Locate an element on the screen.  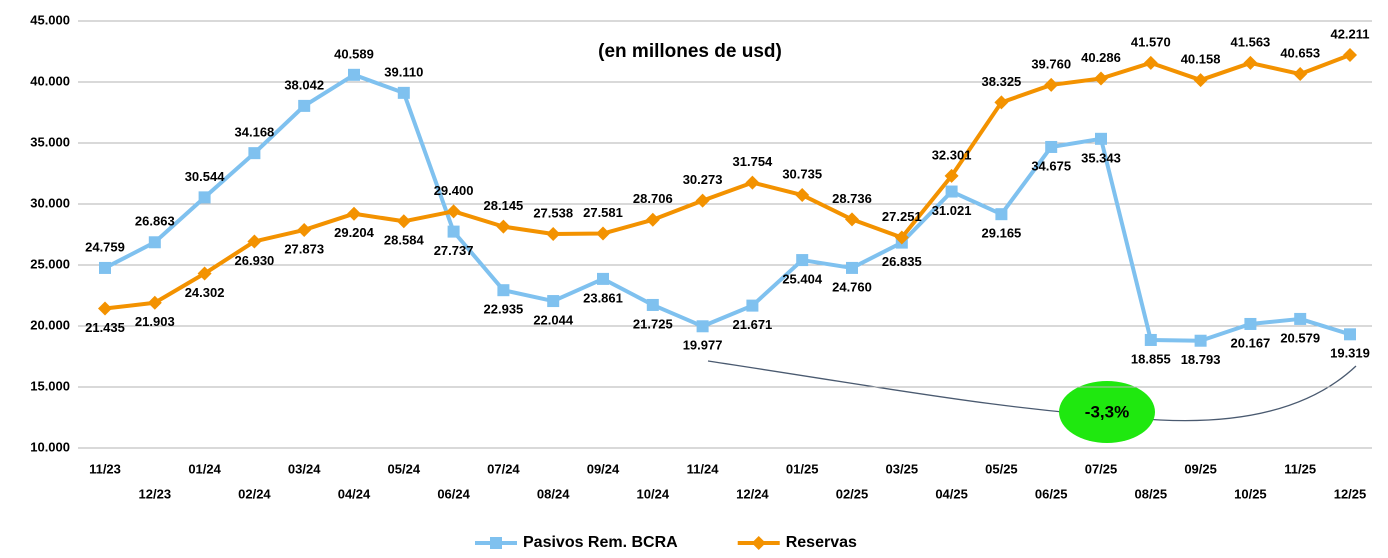
data-label: 29.204 is located at coordinates (354, 232).